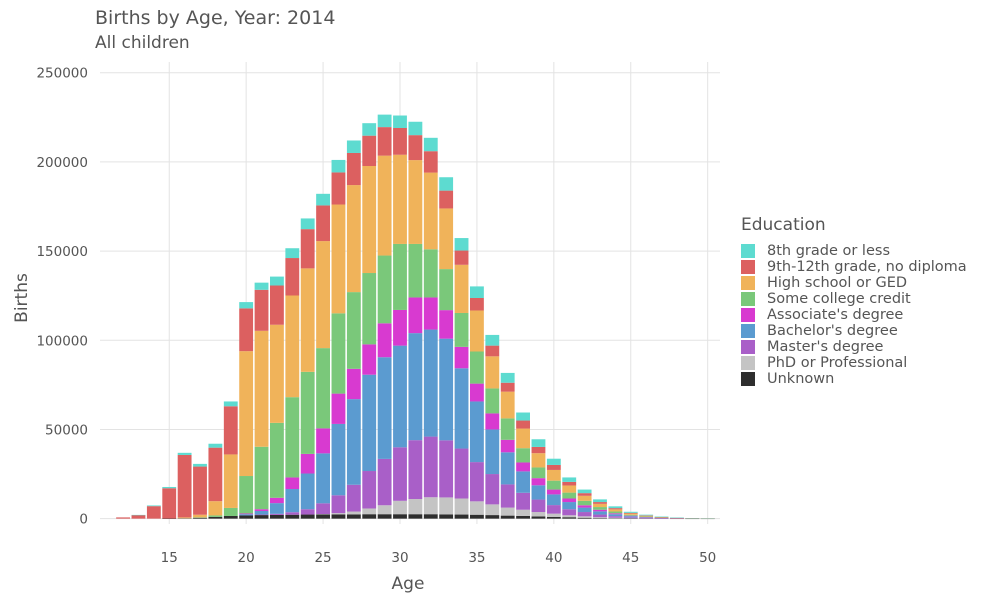 This screenshot has height=600, width=1000. What do you see at coordinates (837, 363) in the screenshot?
I see `legend-label: PhD or Professional` at bounding box center [837, 363].